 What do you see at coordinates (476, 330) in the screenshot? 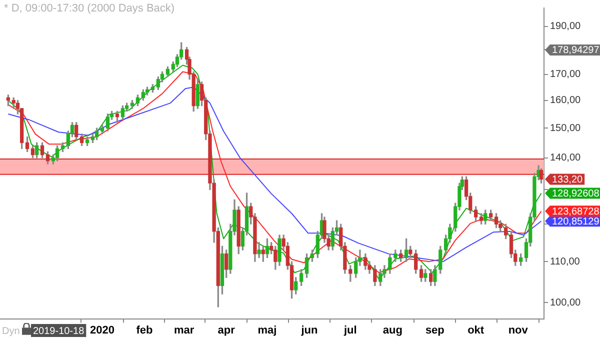
I see `x-tick-label: okt` at bounding box center [476, 330].